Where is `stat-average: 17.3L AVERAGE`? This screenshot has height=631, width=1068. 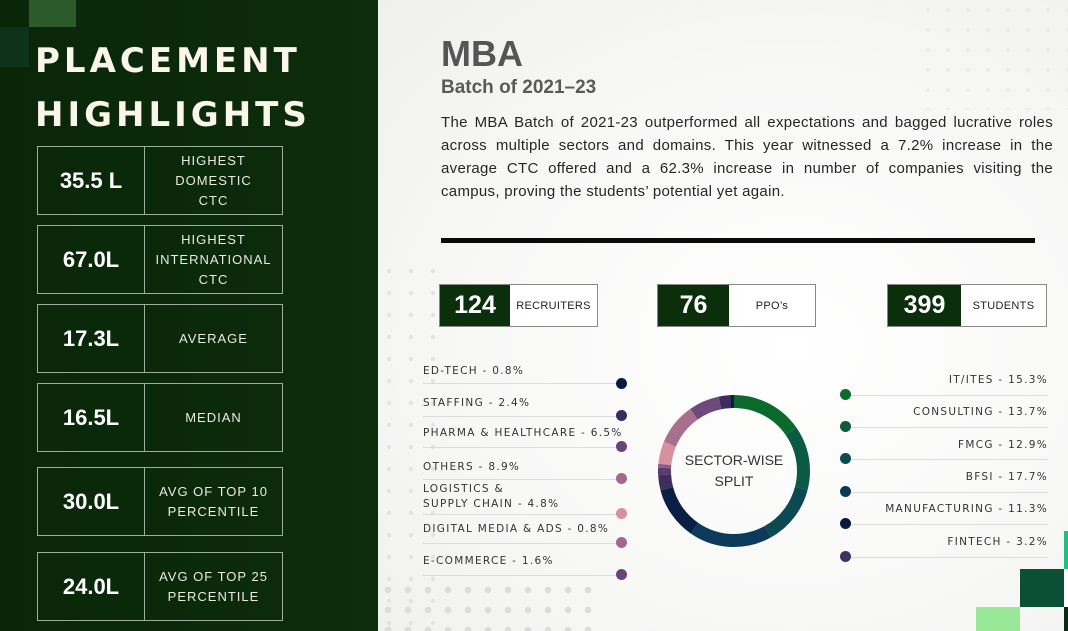
stat-average: 17.3L AVERAGE is located at coordinates (160, 338).